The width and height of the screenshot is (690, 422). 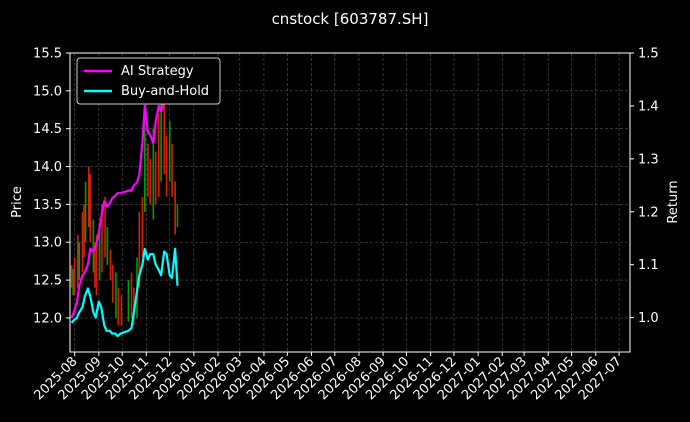 What do you see at coordinates (47, 91) in the screenshot?
I see `y-tick-label: 15.0` at bounding box center [47, 91].